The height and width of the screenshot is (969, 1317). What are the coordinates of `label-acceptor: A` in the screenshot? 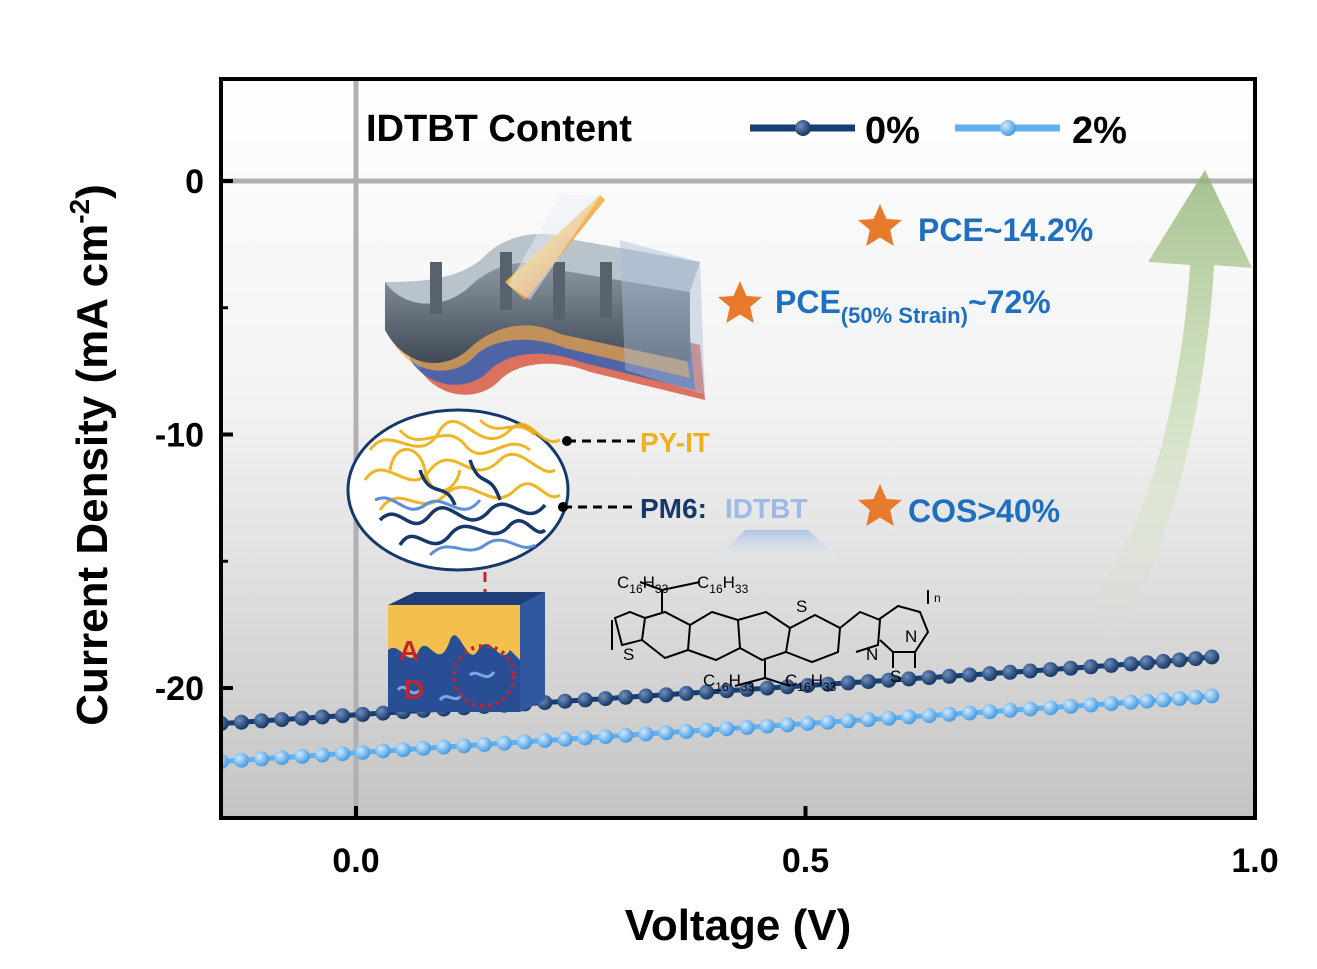 It's located at (409, 650).